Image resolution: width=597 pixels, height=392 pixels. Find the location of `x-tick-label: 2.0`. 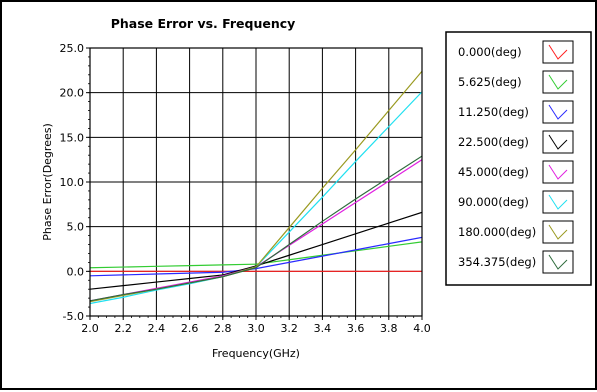

x-tick-label: 2.0 is located at coordinates (90, 328).